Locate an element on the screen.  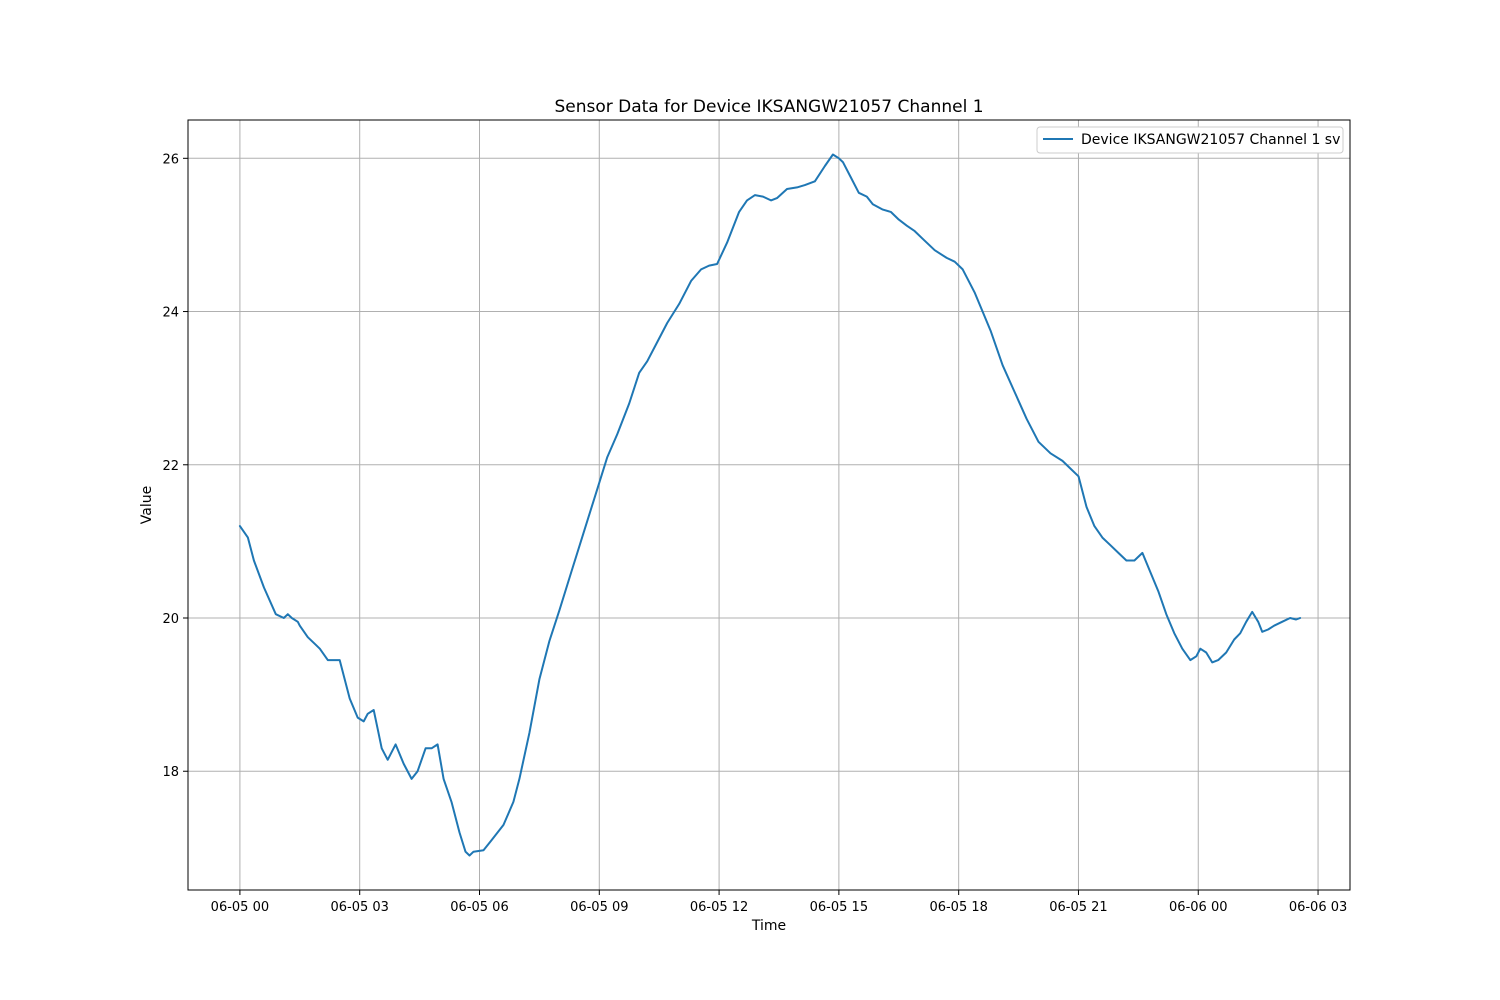
y-axis-ticks: 18 20 22 24 26 is located at coordinates (175, 466).